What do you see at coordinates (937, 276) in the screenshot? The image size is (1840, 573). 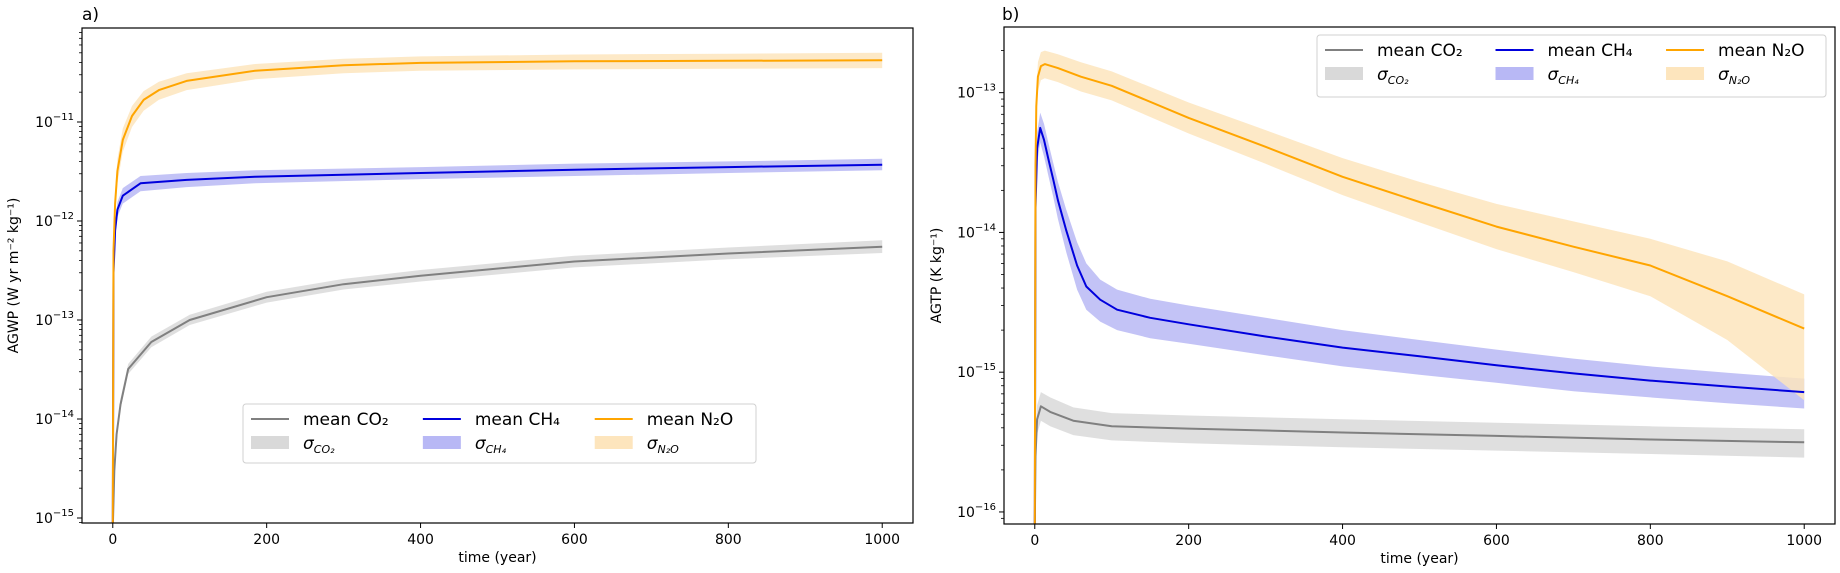 I see `y-axis-label-b: AGTP (K kg⁻¹)` at bounding box center [937, 276].